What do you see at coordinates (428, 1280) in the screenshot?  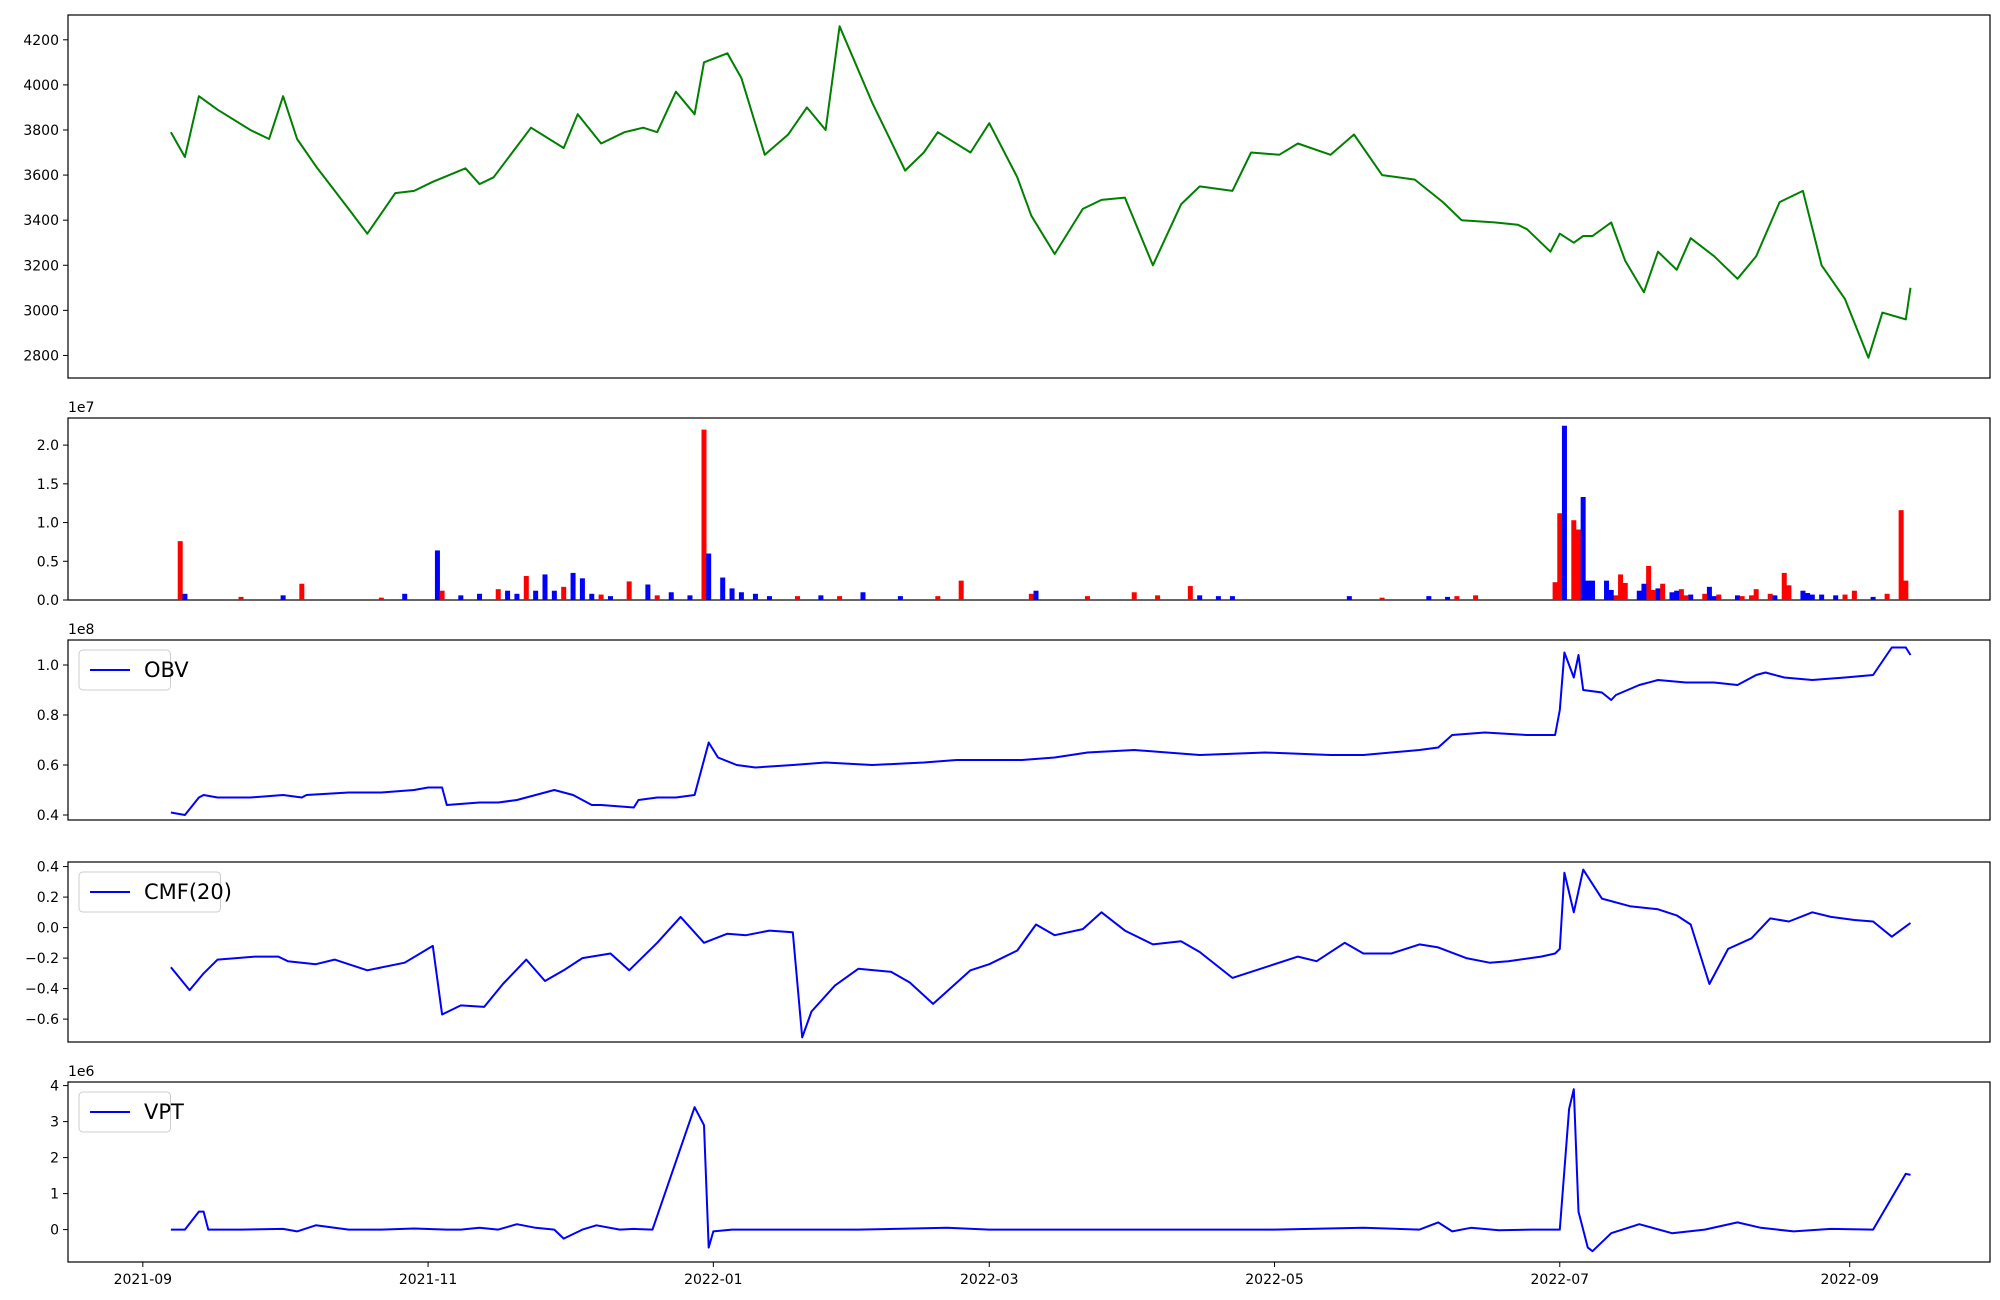 I see `x-tick-label: 2021-11` at bounding box center [428, 1280].